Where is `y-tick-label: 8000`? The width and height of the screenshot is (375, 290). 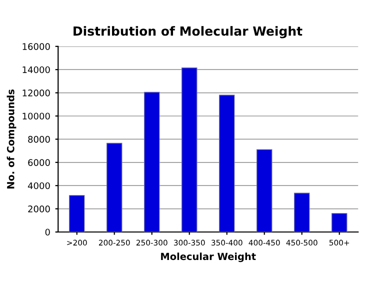
y-tick-label: 8000 is located at coordinates (39, 139).